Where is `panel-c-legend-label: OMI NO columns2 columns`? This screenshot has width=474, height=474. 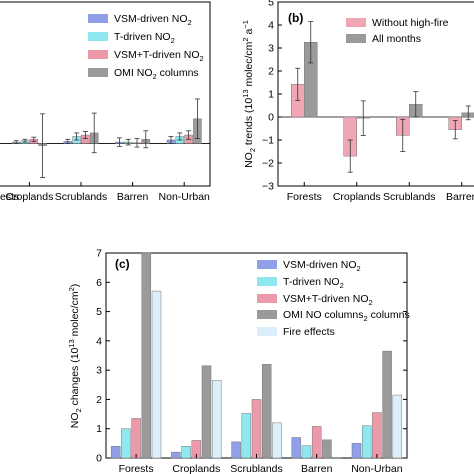
panel-c-legend-label: OMI NO columns2 columns is located at coordinates (346, 316).